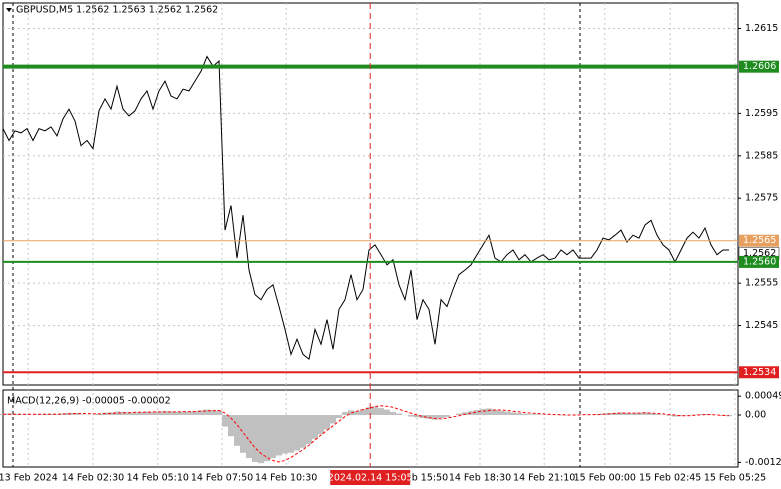  I want to click on signal-line, so click(366, 434).